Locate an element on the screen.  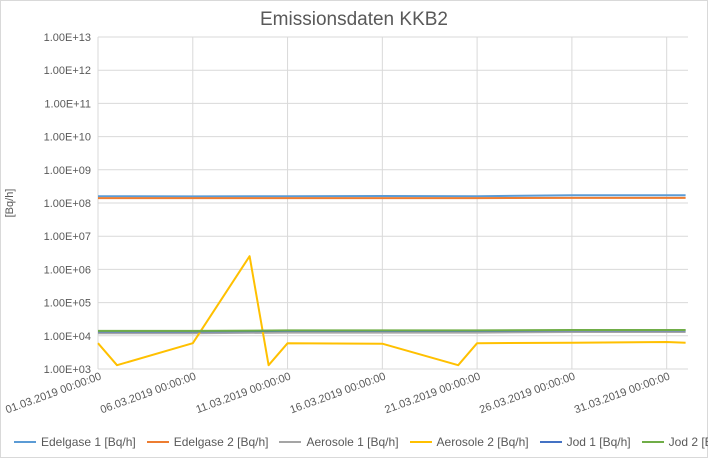
x-tick-label: 21.03.2019 00:00:00 is located at coordinates (432, 394).